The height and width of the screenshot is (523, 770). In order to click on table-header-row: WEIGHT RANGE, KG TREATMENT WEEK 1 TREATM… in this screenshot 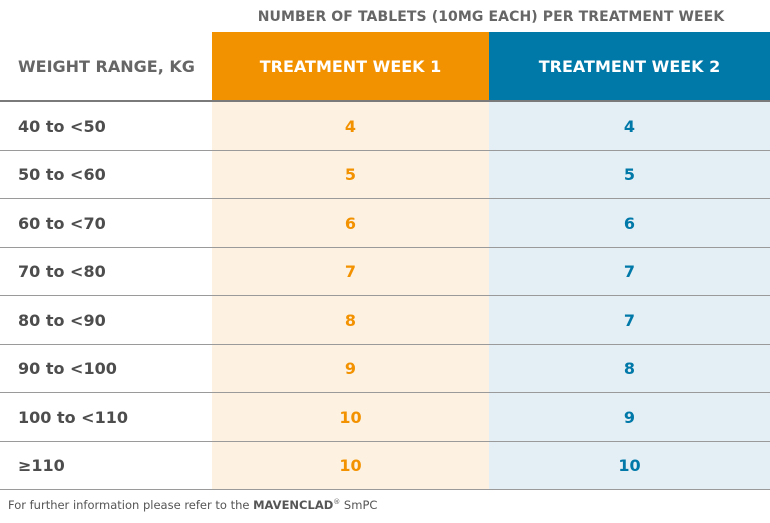, I will do `click(385, 66)`.